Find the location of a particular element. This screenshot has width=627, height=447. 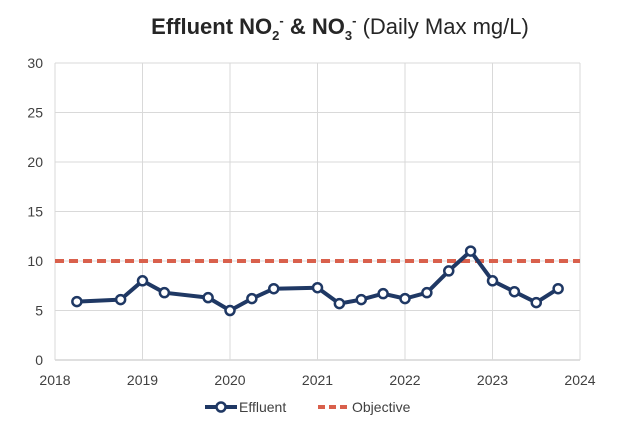

x-tick-label: 2023 is located at coordinates (492, 380).